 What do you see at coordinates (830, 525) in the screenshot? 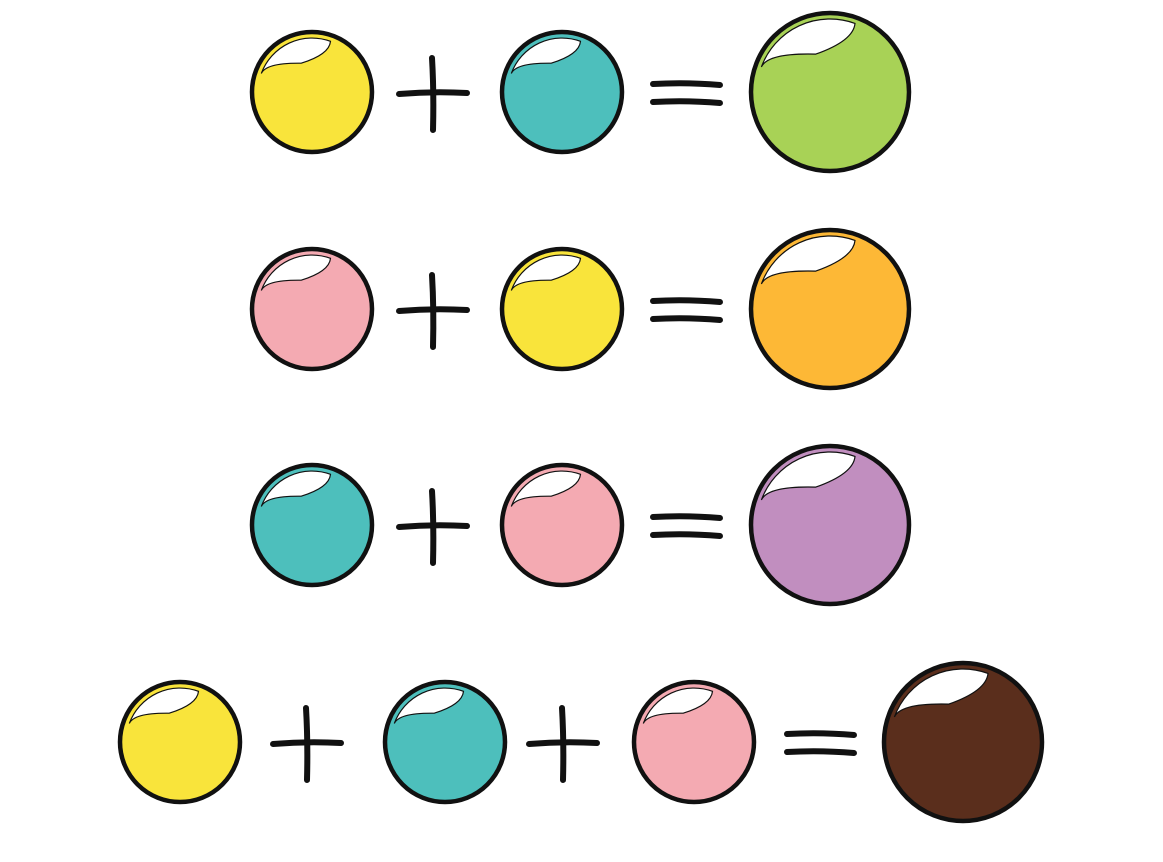
I see `purple-result-ball` at bounding box center [830, 525].